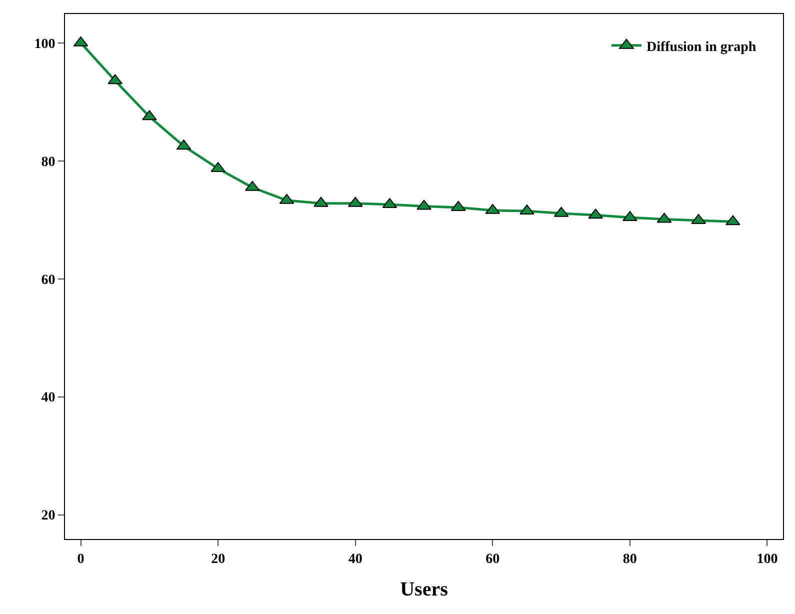 The width and height of the screenshot is (795, 614). I want to click on x-tick-label: 100, so click(767, 559).